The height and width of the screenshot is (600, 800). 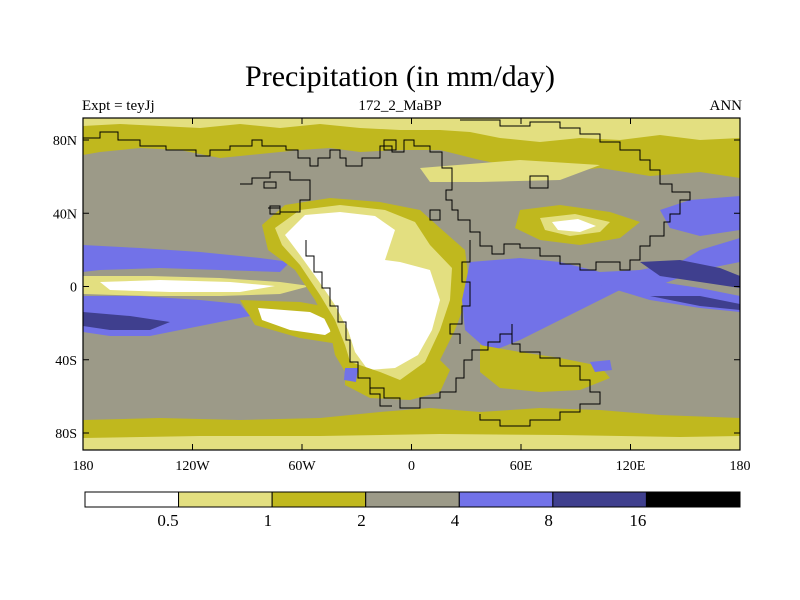 I want to click on field-tethys-core, so click(x=690, y=274).